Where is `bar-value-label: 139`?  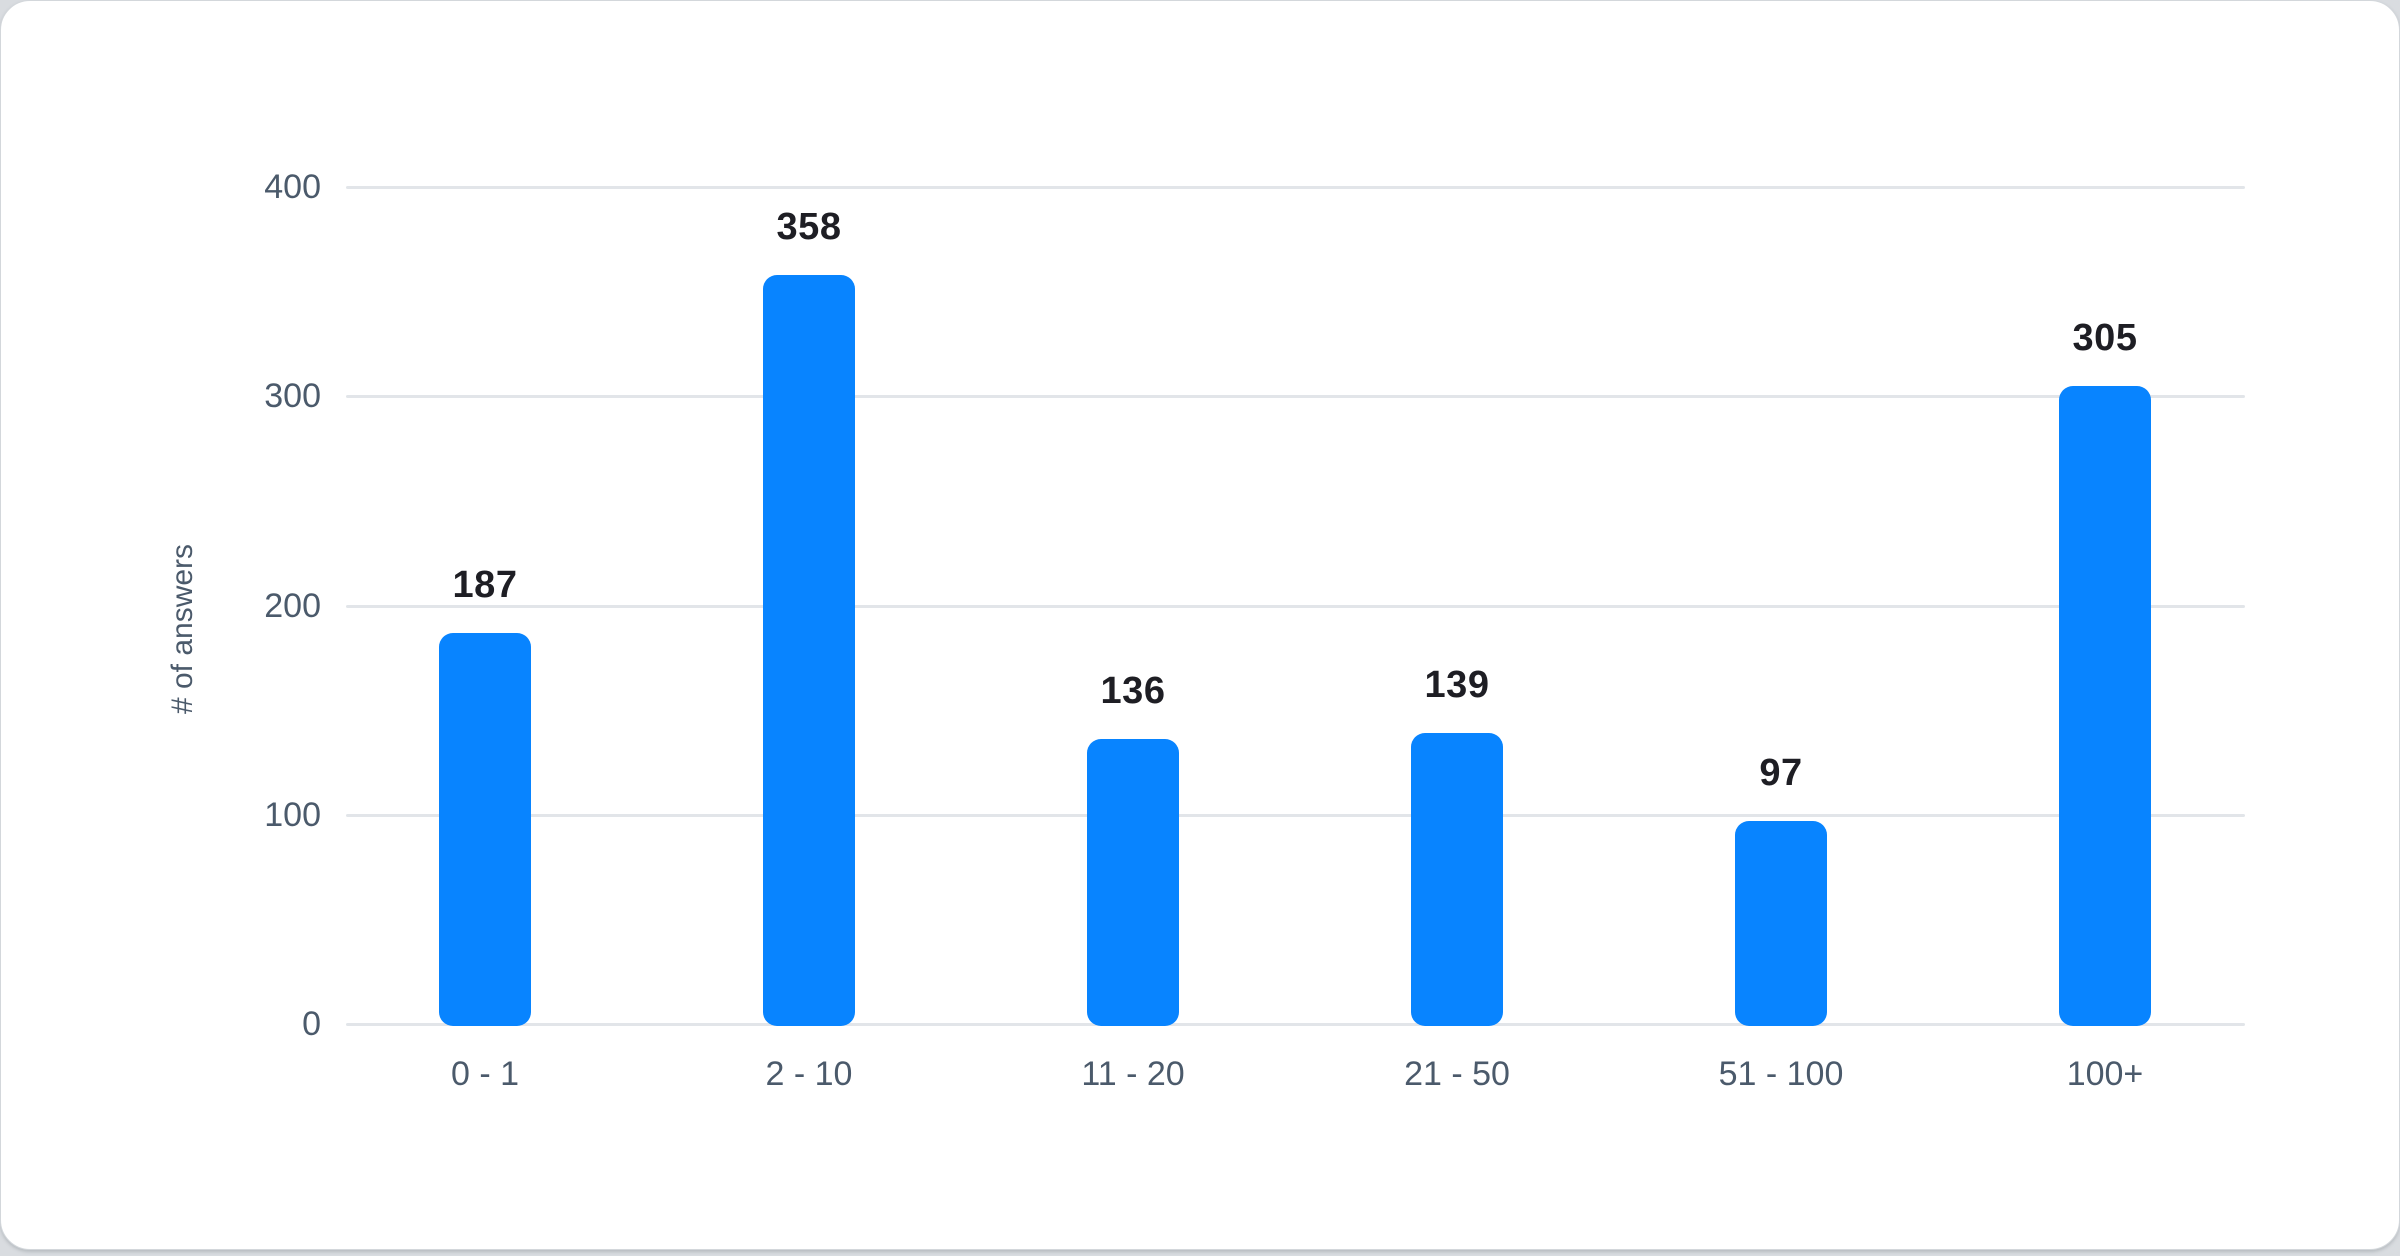 bar-value-label: 139 is located at coordinates (1457, 685).